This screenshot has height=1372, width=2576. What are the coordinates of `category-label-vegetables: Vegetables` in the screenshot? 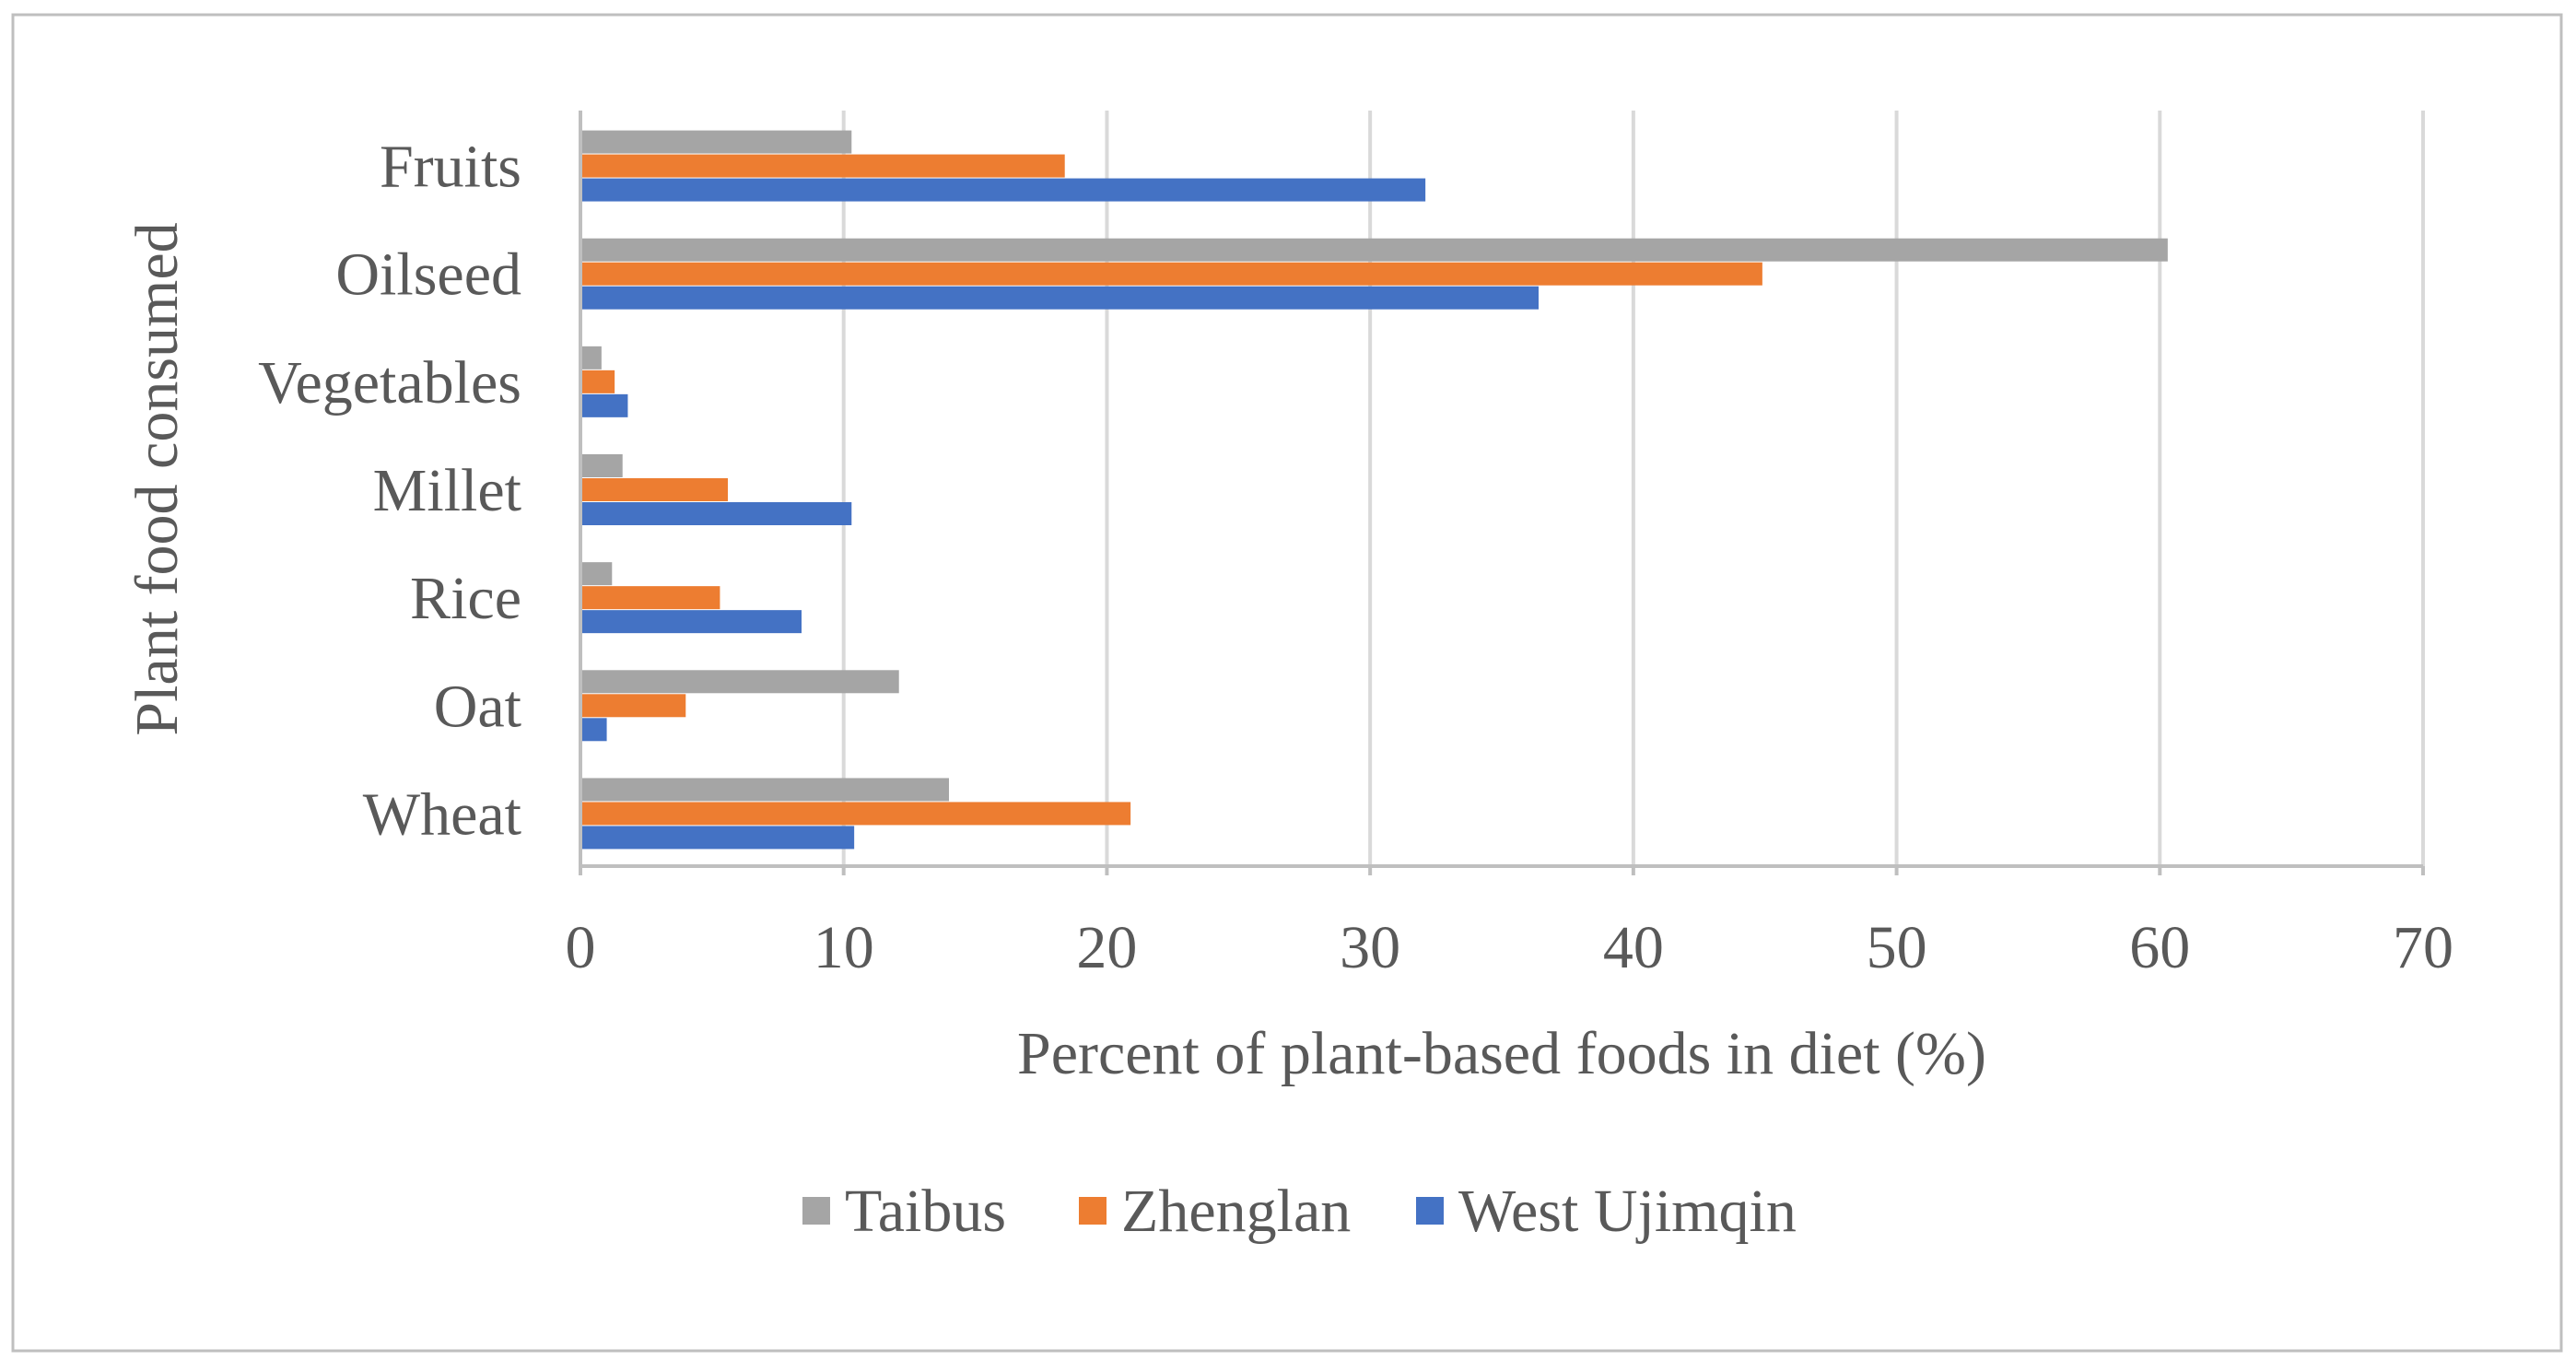 It's located at (389, 382).